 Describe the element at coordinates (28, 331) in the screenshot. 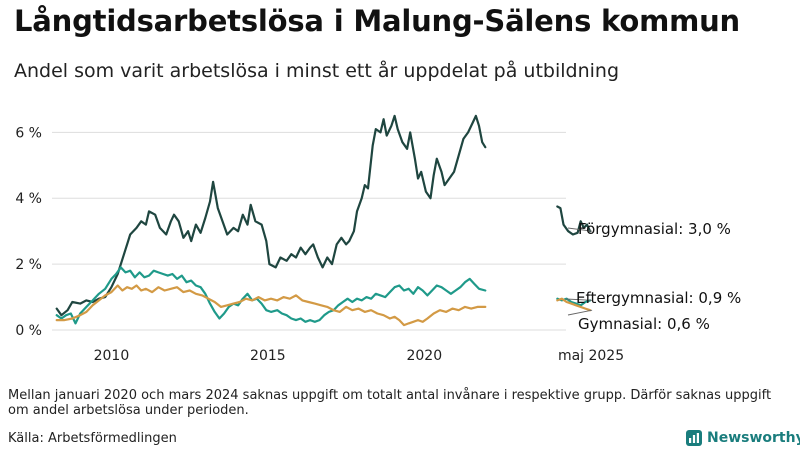

I see `y-tick-label: 0 %` at that location.